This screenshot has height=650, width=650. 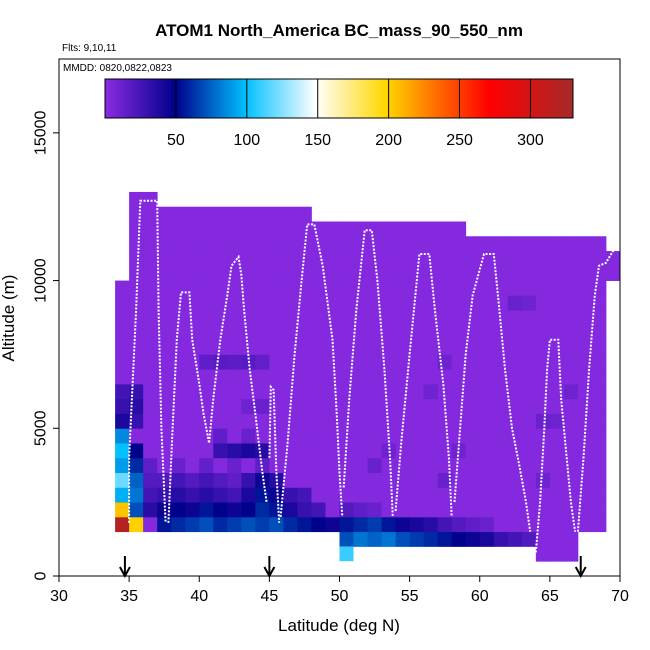 What do you see at coordinates (269, 572) in the screenshot?
I see `arrow-head` at bounding box center [269, 572].